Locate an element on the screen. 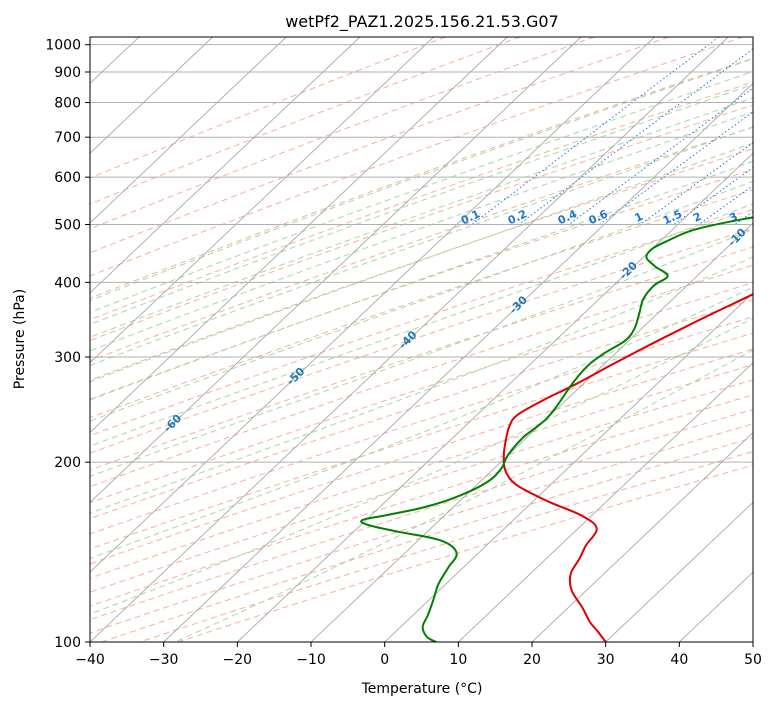 The image size is (775, 708). mixing-ratio-lines is located at coordinates (623, 131).